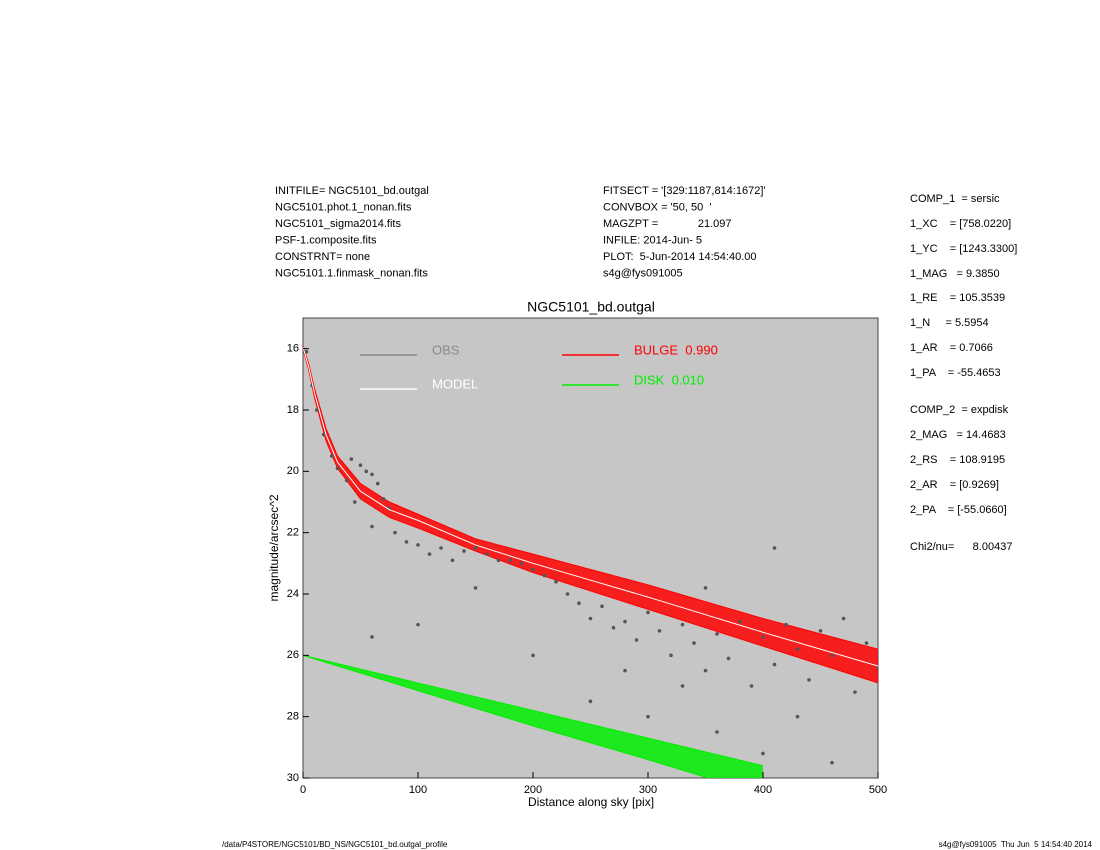 The image size is (1100, 850). I want to click on x-tick-label: 0, so click(303, 790).